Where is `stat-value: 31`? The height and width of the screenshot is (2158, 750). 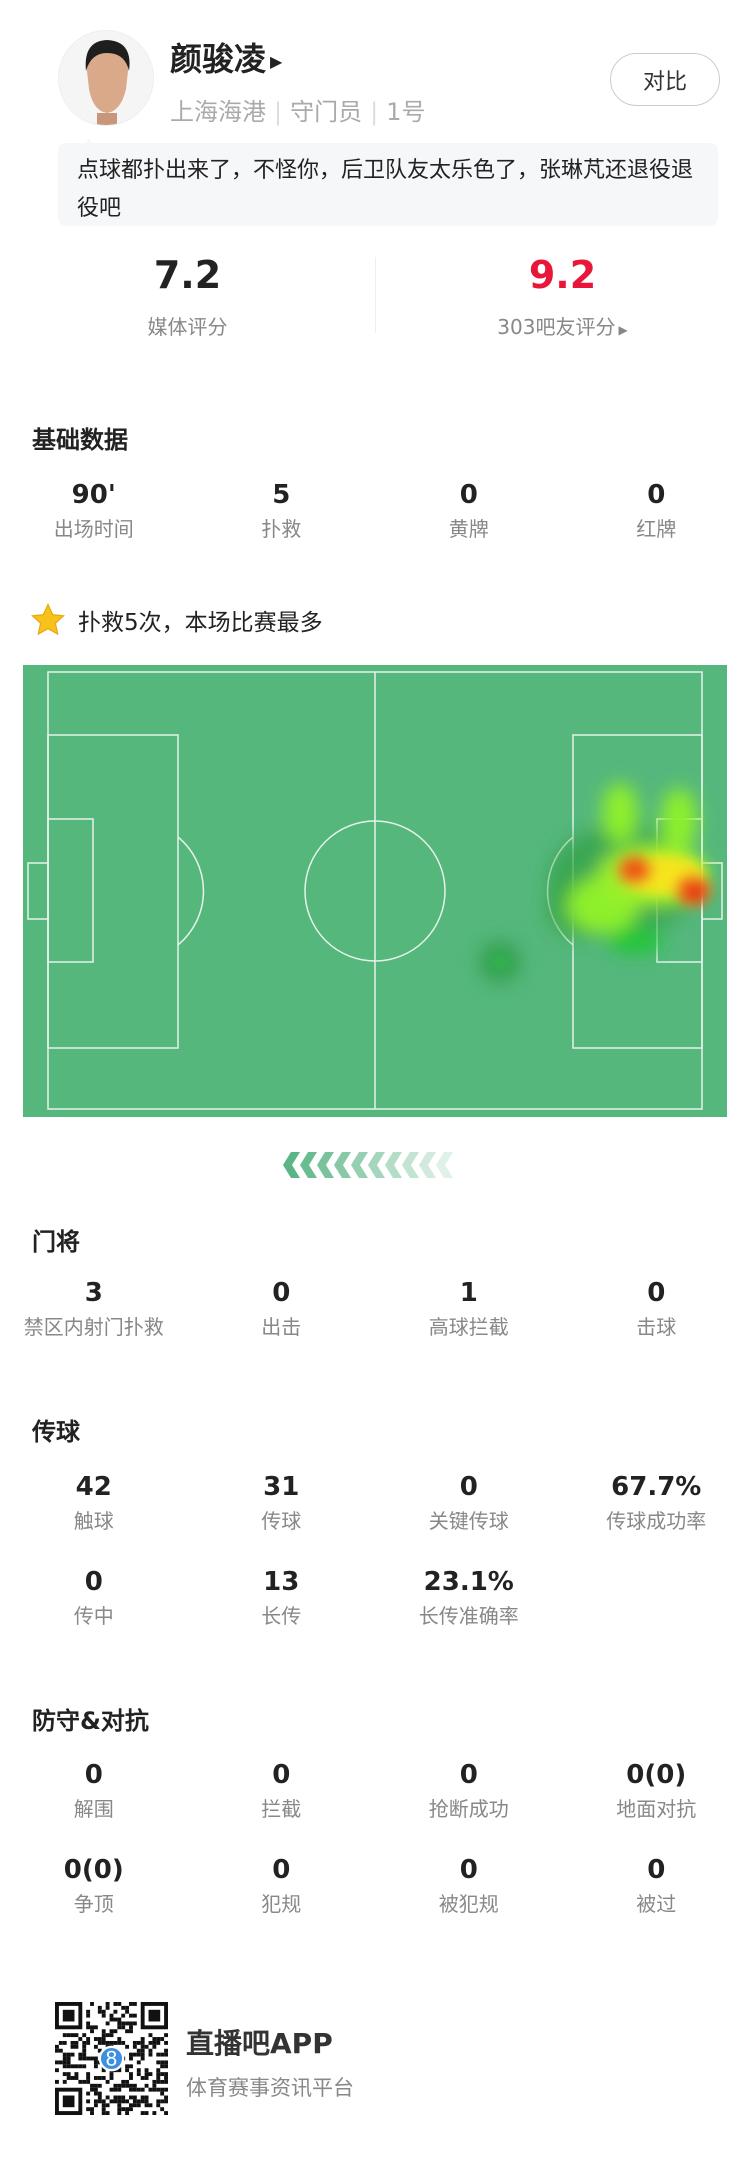 stat-value: 31 is located at coordinates (281, 1487).